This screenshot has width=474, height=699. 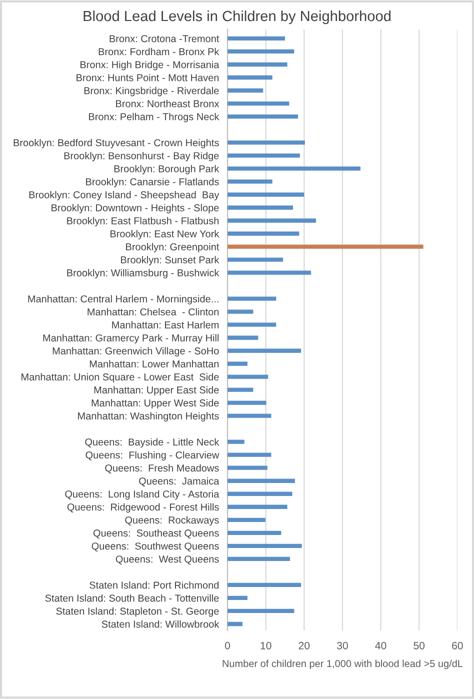 What do you see at coordinates (147, 78) in the screenshot?
I see `y-tick-label: Bronx: Hunts Point - Mott Haven` at bounding box center [147, 78].